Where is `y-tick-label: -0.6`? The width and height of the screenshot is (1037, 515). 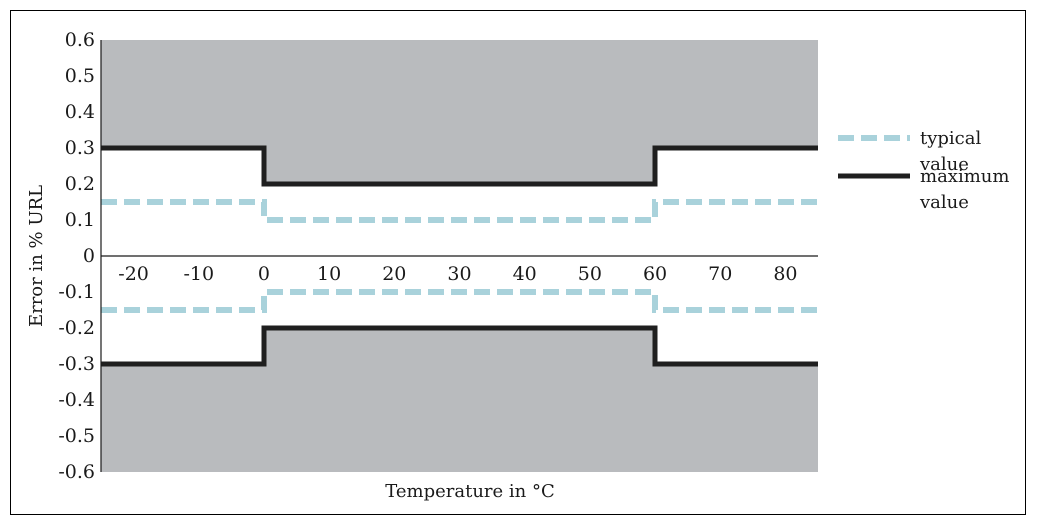
y-tick-label: -0.6 is located at coordinates (76, 472).